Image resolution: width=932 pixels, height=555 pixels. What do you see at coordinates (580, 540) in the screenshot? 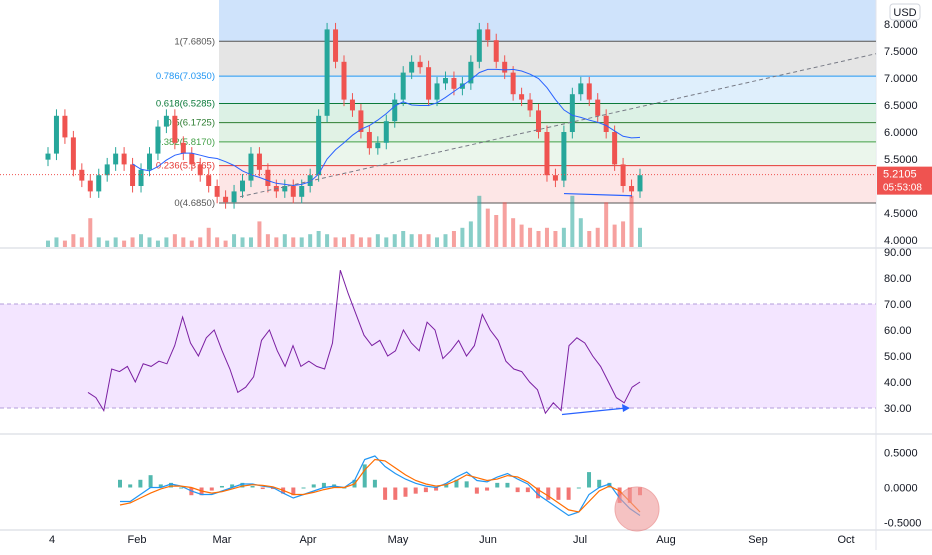
I see `time-axis-tick: Jul` at bounding box center [580, 540].